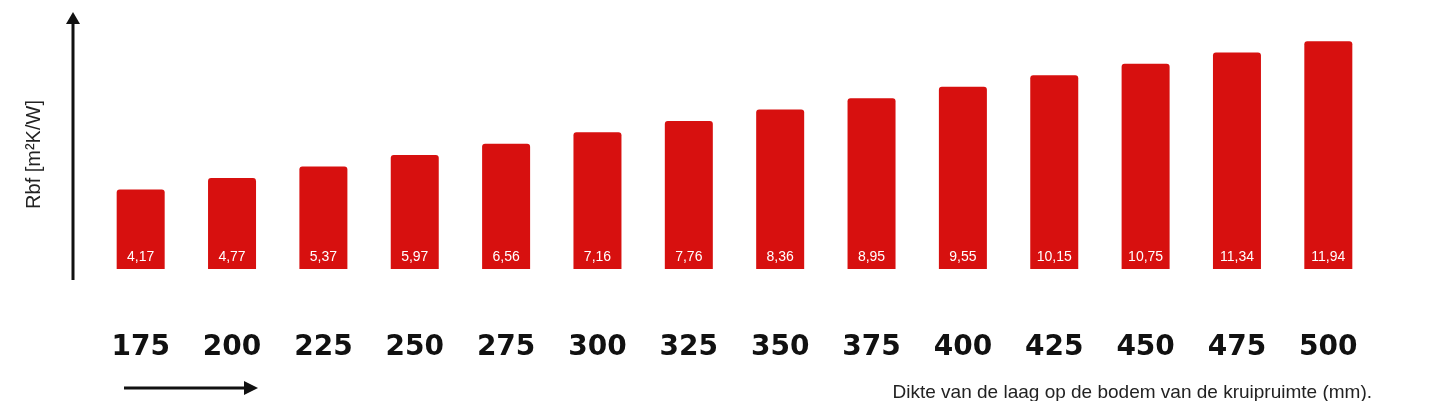 The height and width of the screenshot is (401, 1452). Describe the element at coordinates (780, 345) in the screenshot. I see `x-tick-label: 350` at that location.